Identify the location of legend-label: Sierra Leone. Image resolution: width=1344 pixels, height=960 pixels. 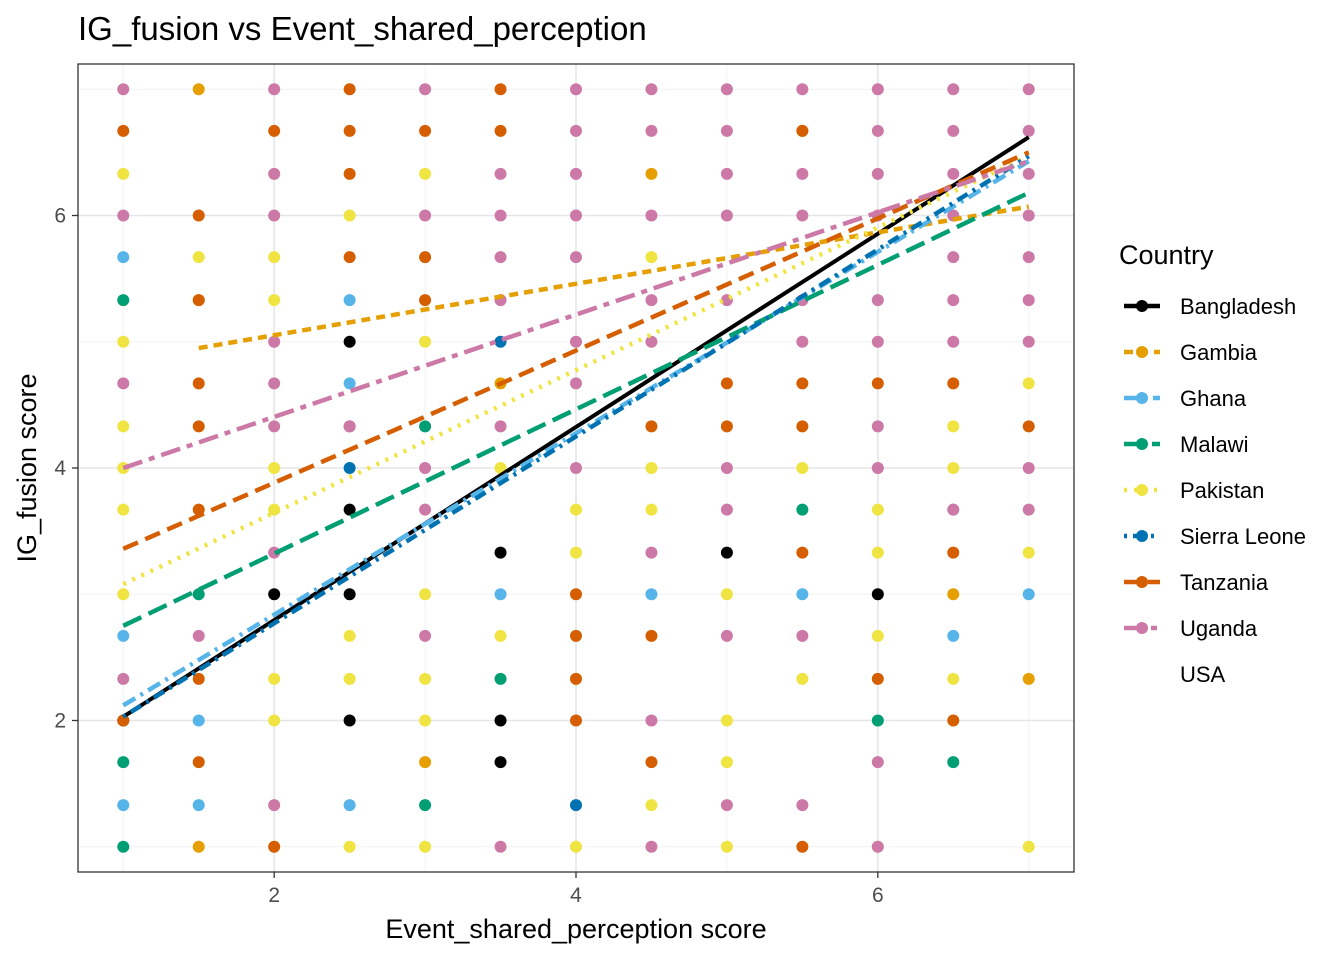
(1243, 536).